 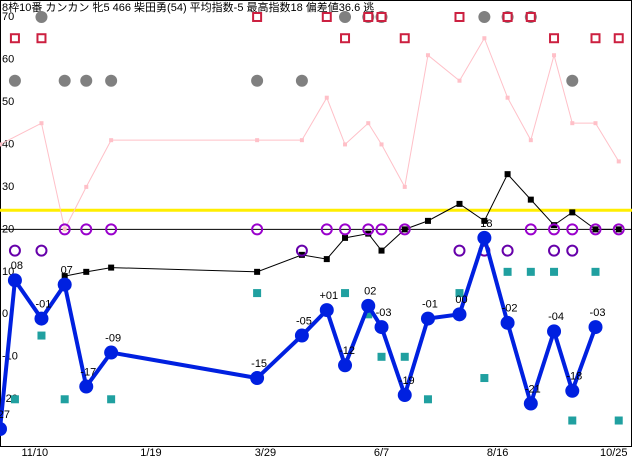 I want to click on y-tick-label: 60, so click(x=8, y=59).